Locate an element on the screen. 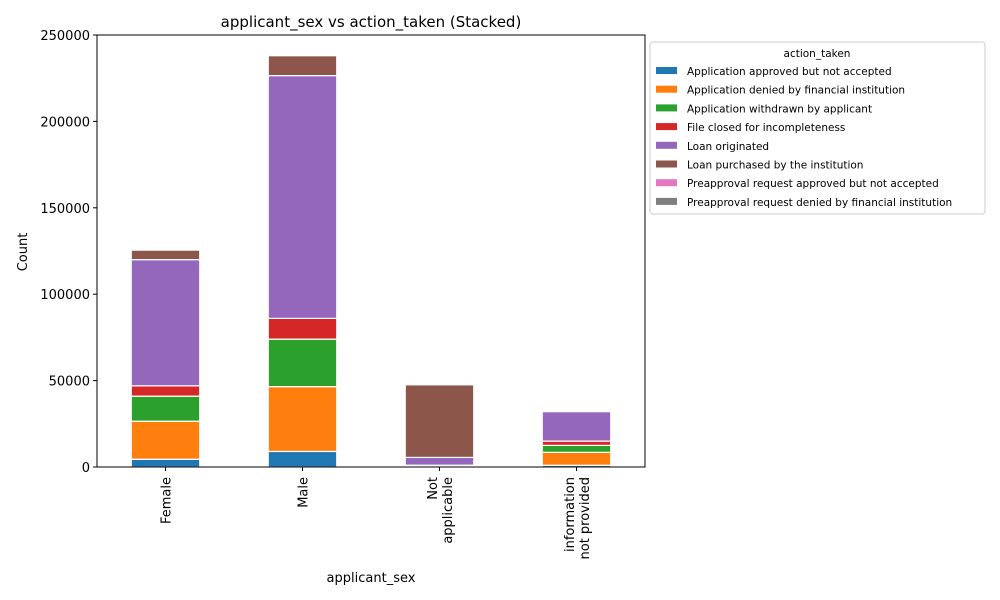  x-tick-label: Notapplicable is located at coordinates (441, 510).